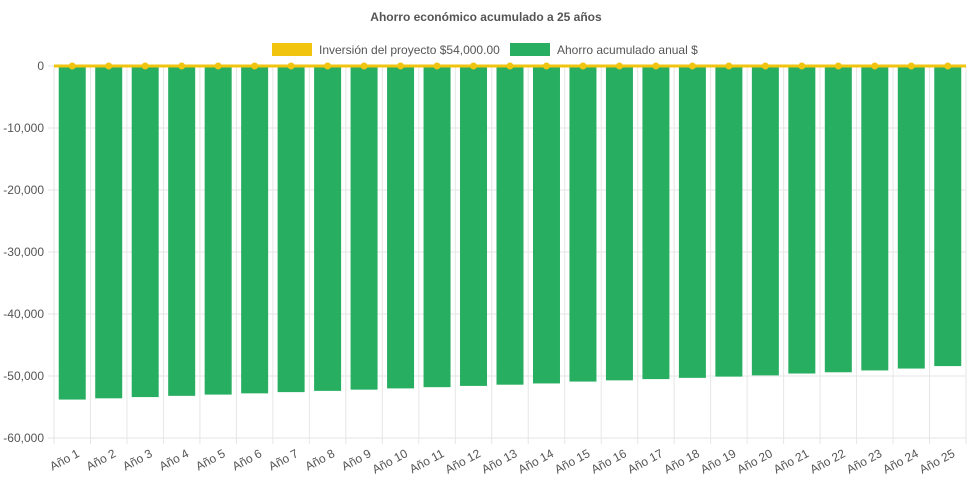 Image resolution: width=971 pixels, height=485 pixels. I want to click on y-tick-label: -60,000, so click(23, 438).